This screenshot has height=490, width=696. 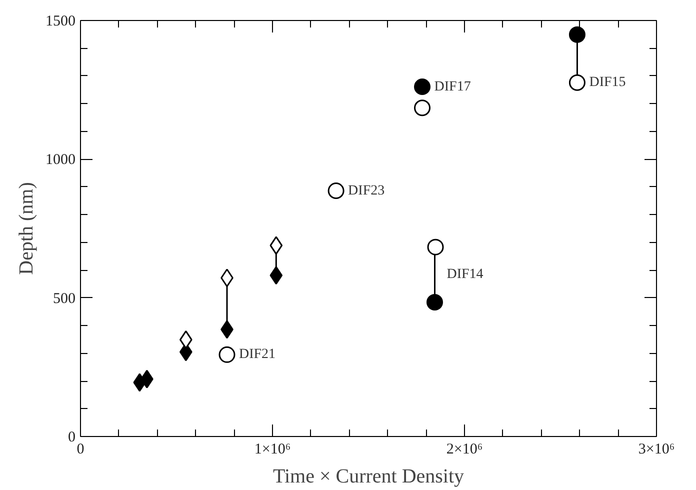 I want to click on annotation: DIF21, so click(x=257, y=354).